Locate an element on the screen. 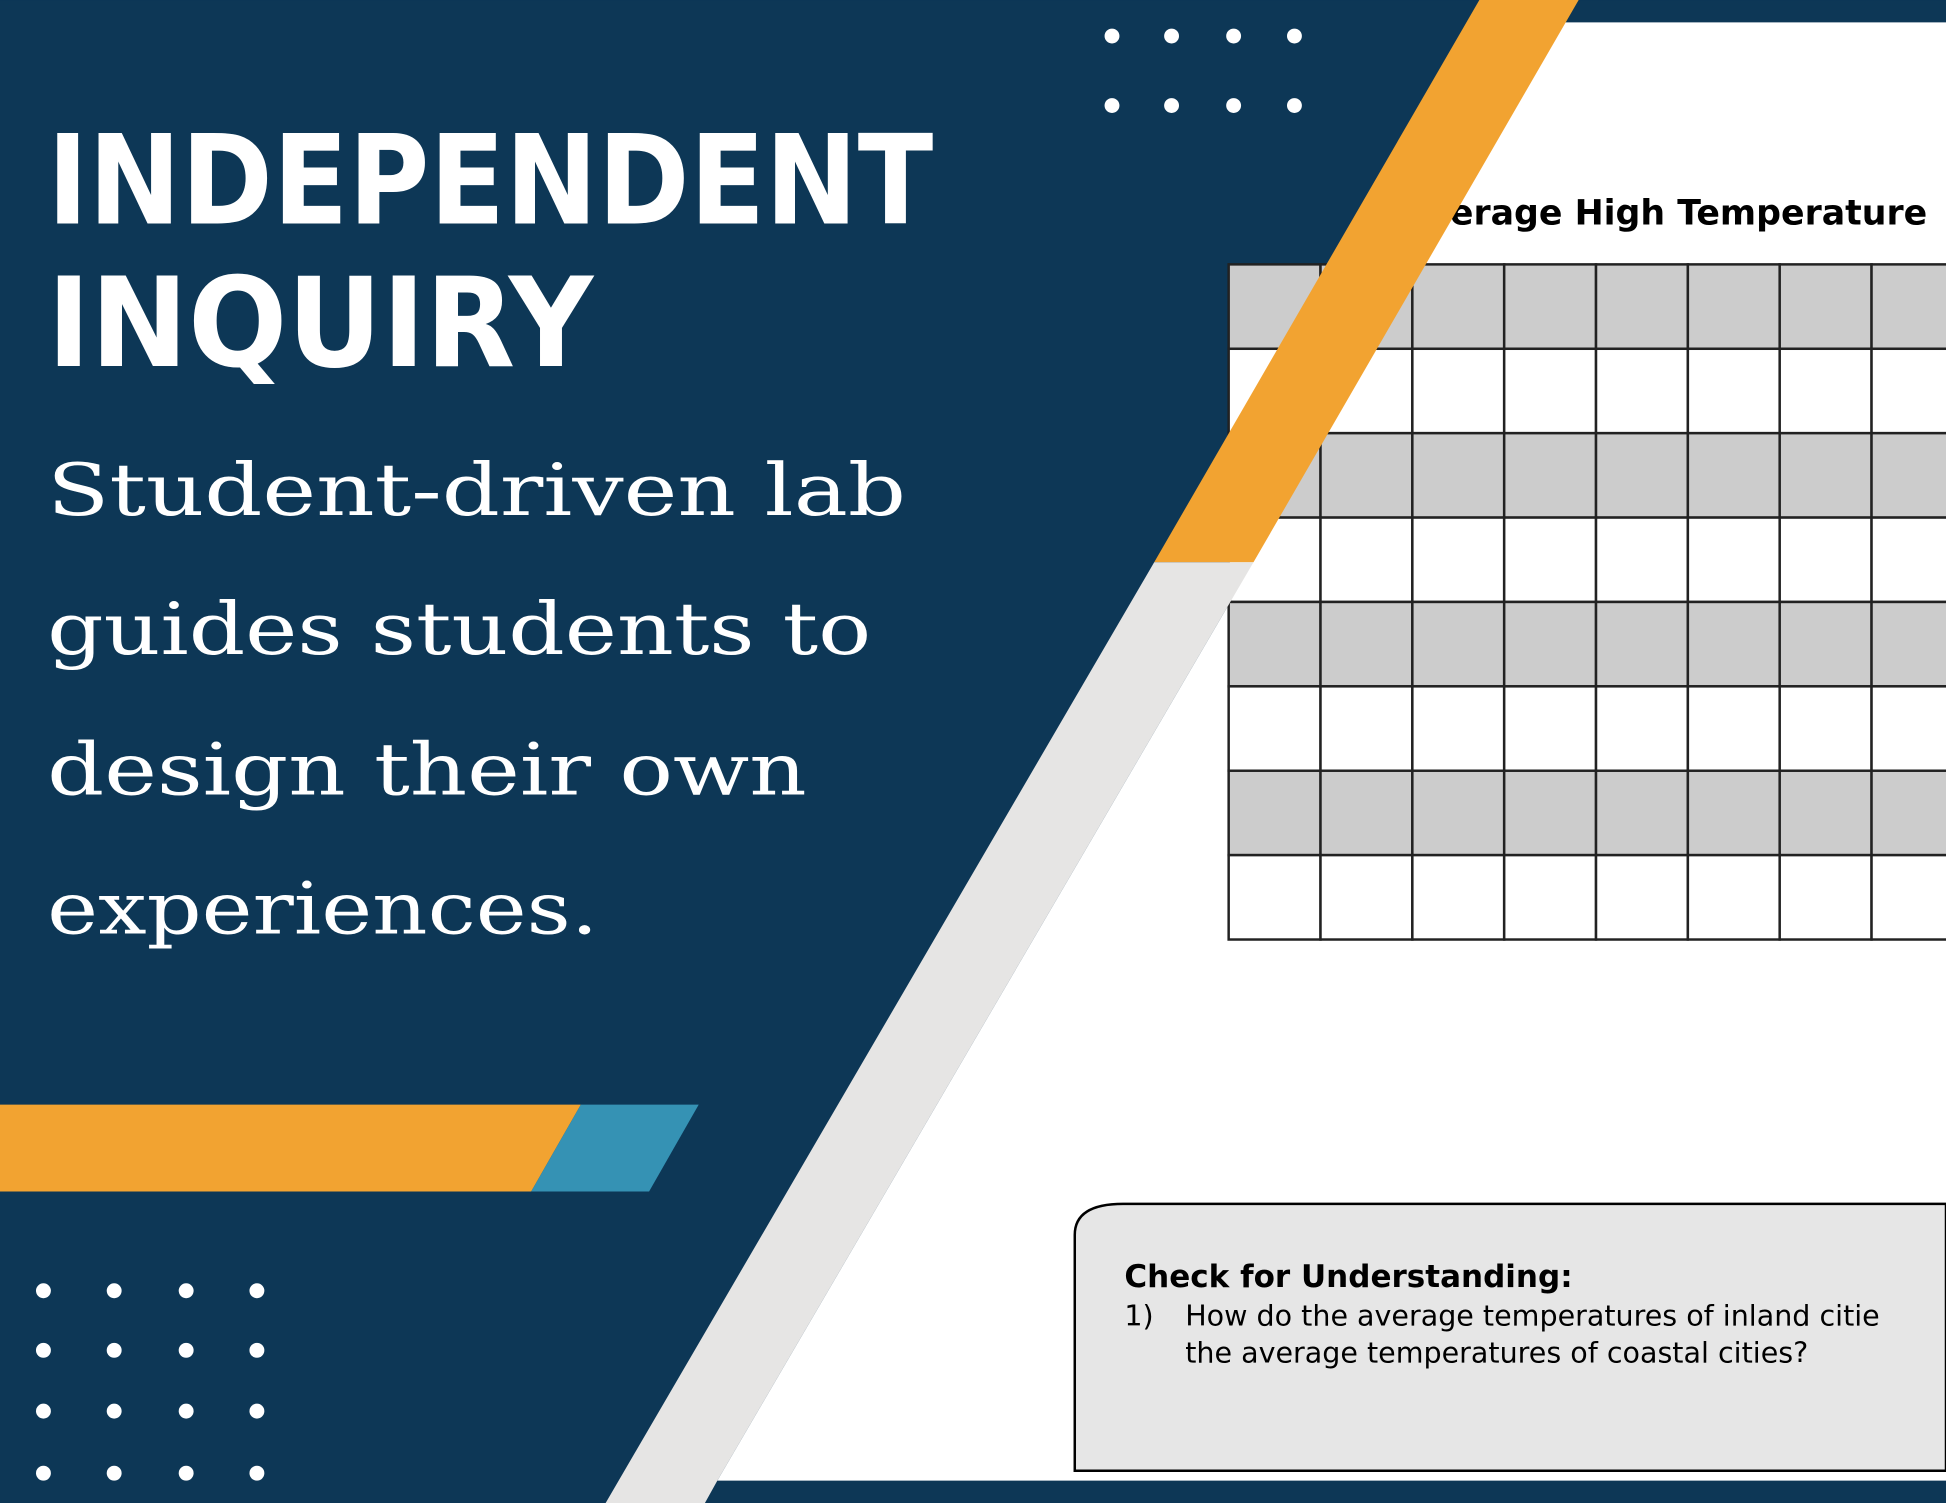  subtitle-line: guides students to is located at coordinates (459, 629).